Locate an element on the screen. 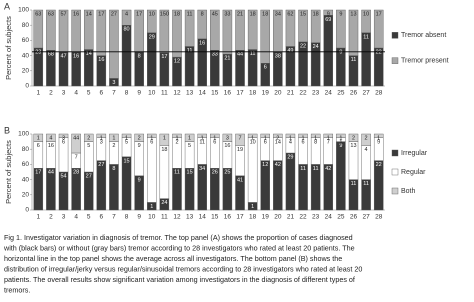 The image size is (474, 302). count-label: 5 is located at coordinates (189, 146).